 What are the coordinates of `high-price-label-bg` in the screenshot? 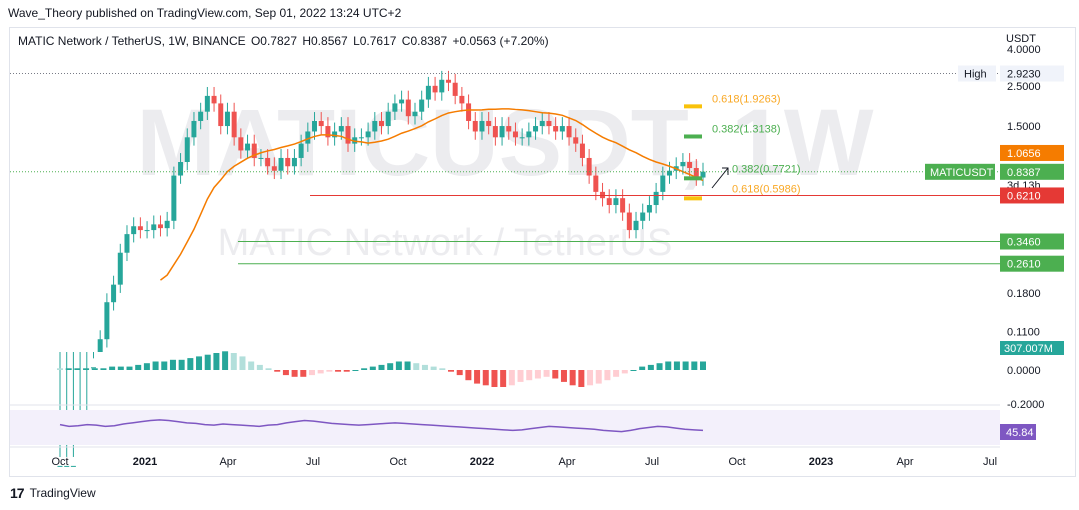 It's located at (1032, 73).